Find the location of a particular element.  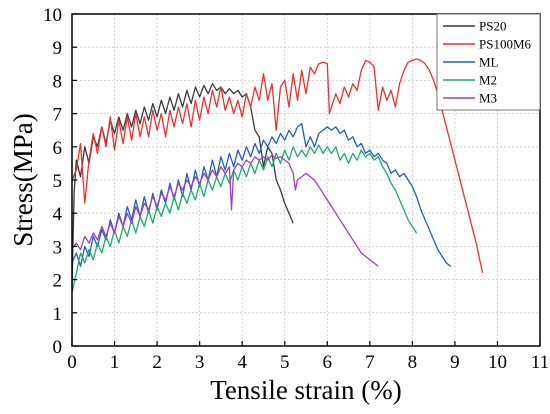

y-tick-label: 10 is located at coordinates (52, 15).